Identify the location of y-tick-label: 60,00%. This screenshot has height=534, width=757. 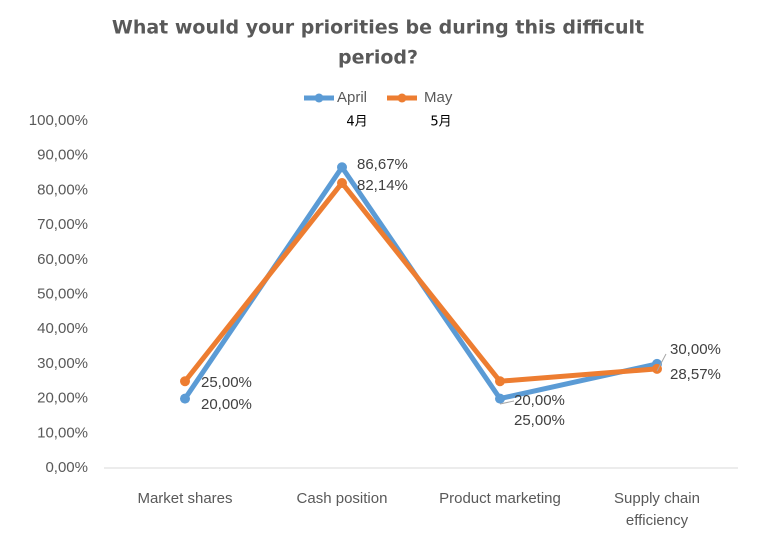
(62, 259).